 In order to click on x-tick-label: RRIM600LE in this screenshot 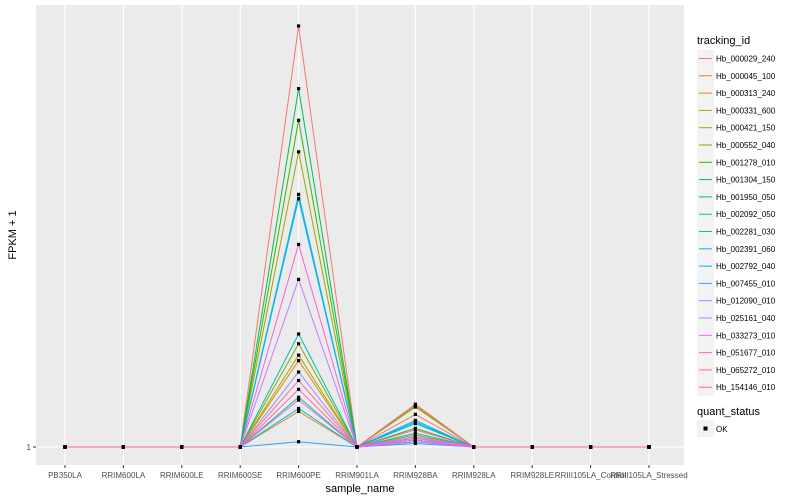, I will do `click(182, 475)`.